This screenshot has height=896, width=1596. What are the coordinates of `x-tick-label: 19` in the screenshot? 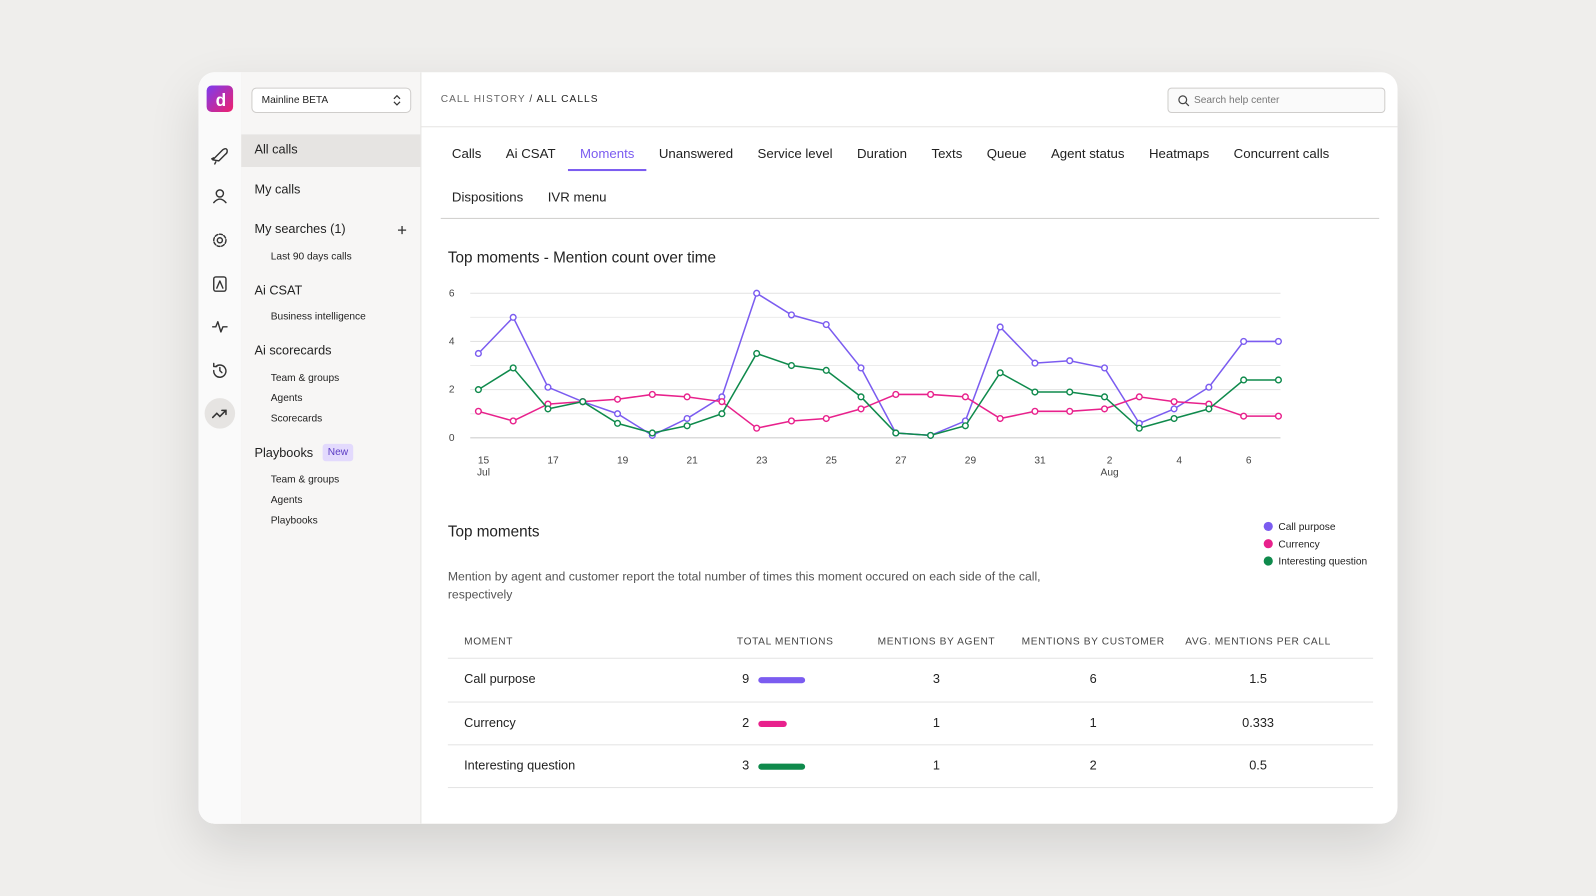 It's located at (623, 460).